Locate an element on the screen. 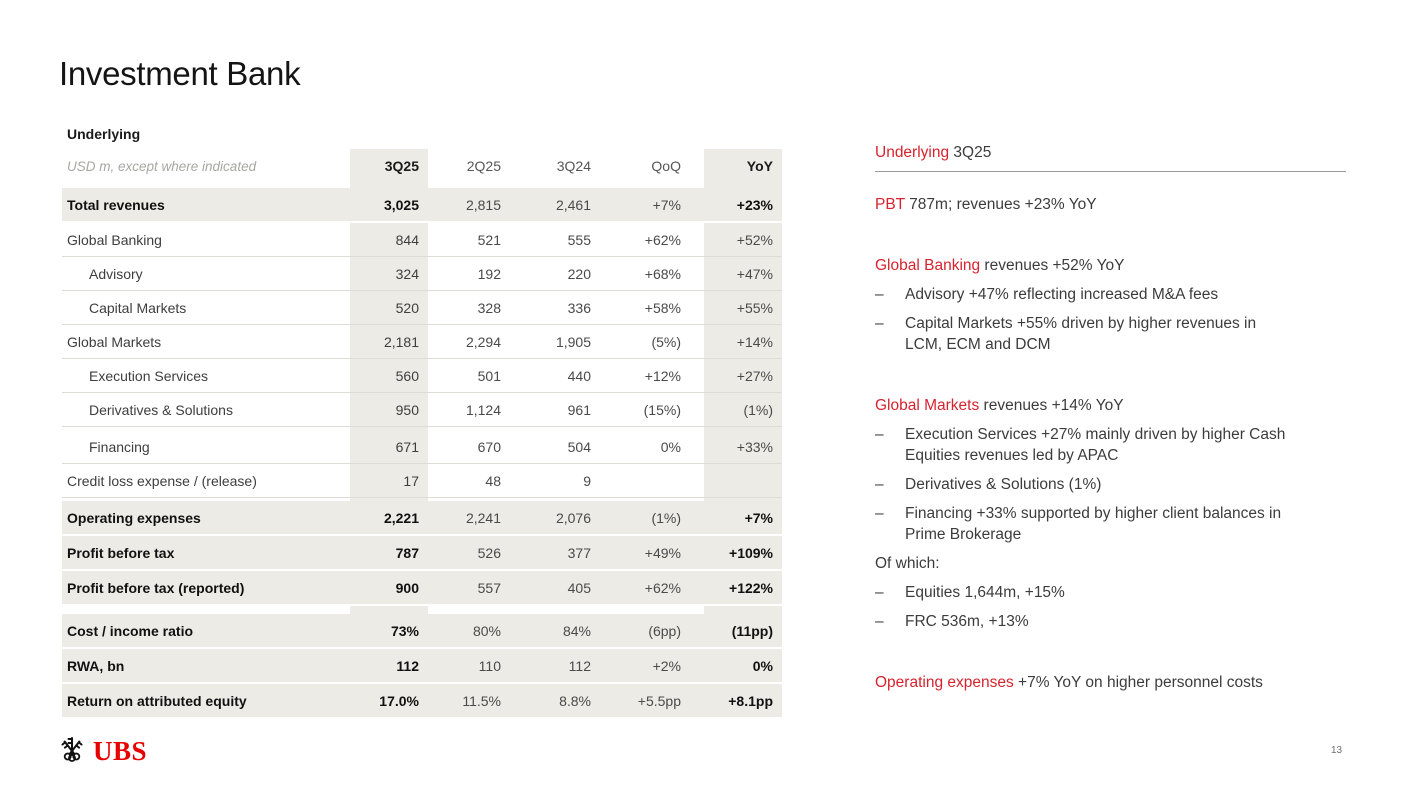 This screenshot has width=1407, height=792. commentary-heading-rest: 3Q25 is located at coordinates (970, 152).